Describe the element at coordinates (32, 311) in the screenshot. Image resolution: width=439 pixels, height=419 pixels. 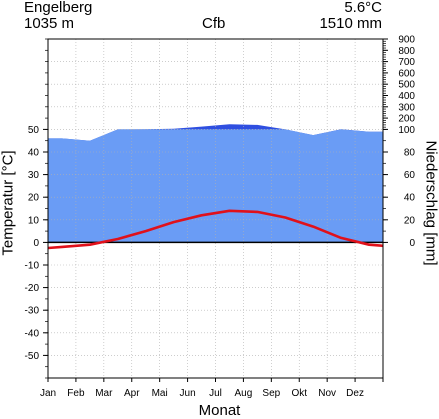
I see `left-tick-label: -30` at that location.